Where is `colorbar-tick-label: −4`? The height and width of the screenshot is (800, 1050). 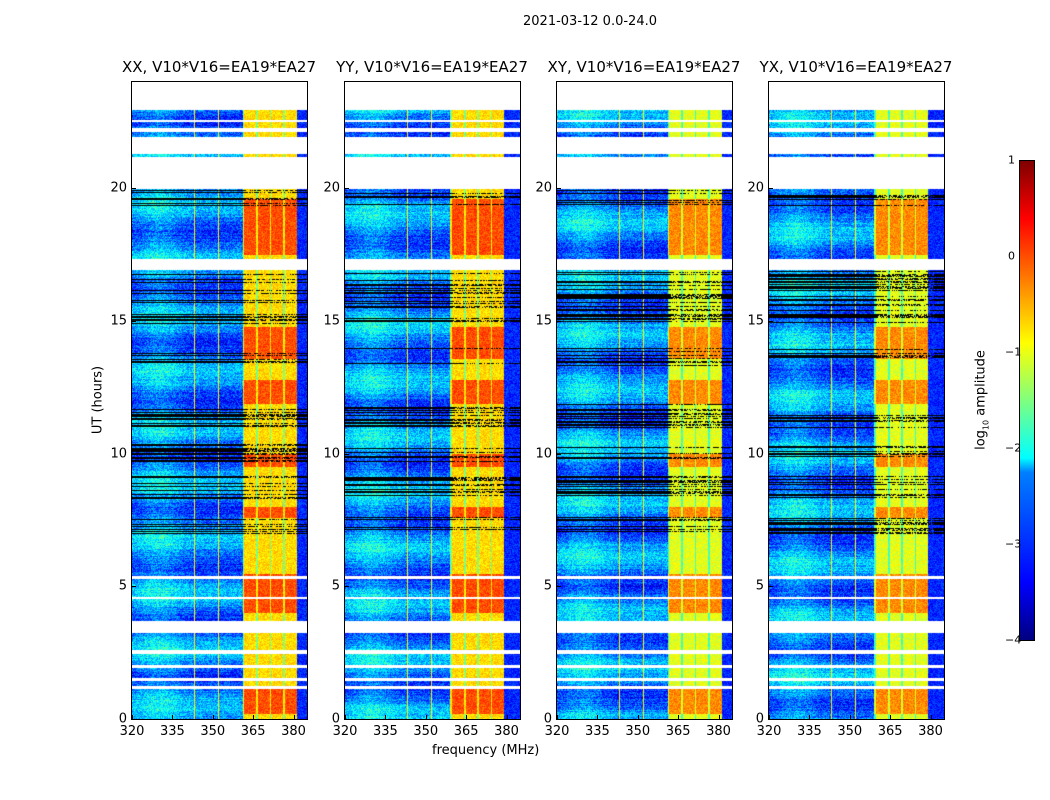
colorbar-tick-label: −4 is located at coordinates (1013, 640).